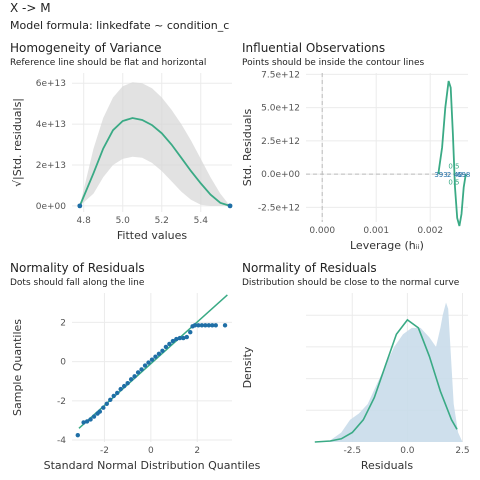 Image resolution: width=480 pixels, height=480 pixels. Describe the element at coordinates (63, 323) in the screenshot. I see `y-tick-label: 2` at that location.